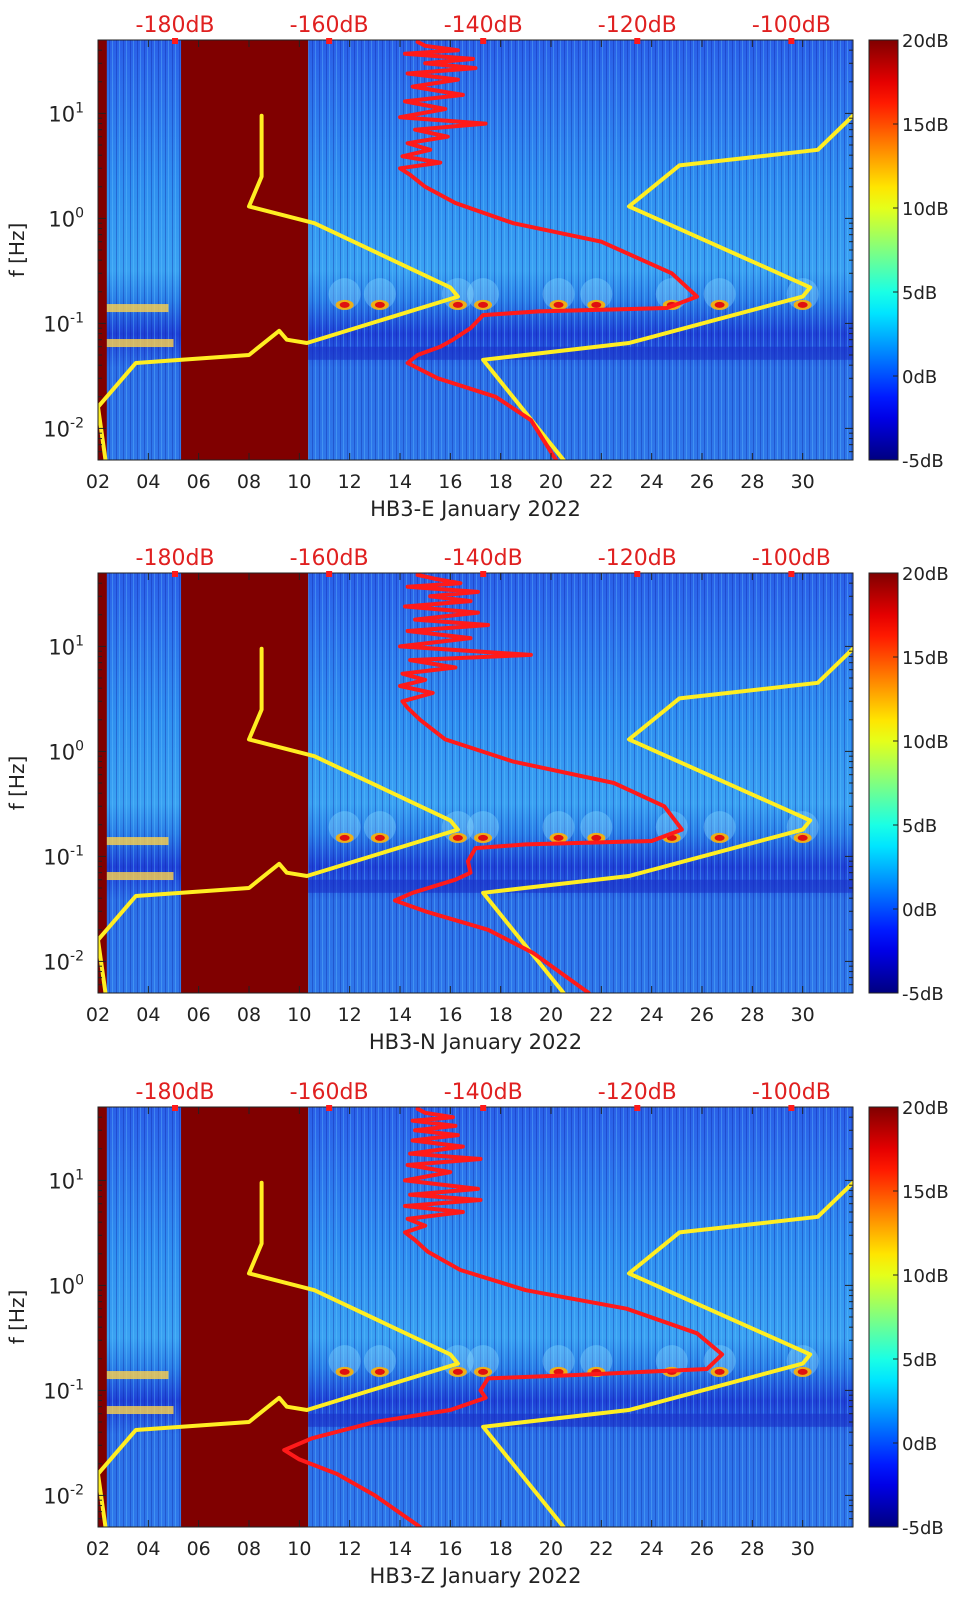 The image size is (962, 1603). Describe the element at coordinates (175, 1092) in the screenshot. I see `top-axis-label: -180dB` at that location.